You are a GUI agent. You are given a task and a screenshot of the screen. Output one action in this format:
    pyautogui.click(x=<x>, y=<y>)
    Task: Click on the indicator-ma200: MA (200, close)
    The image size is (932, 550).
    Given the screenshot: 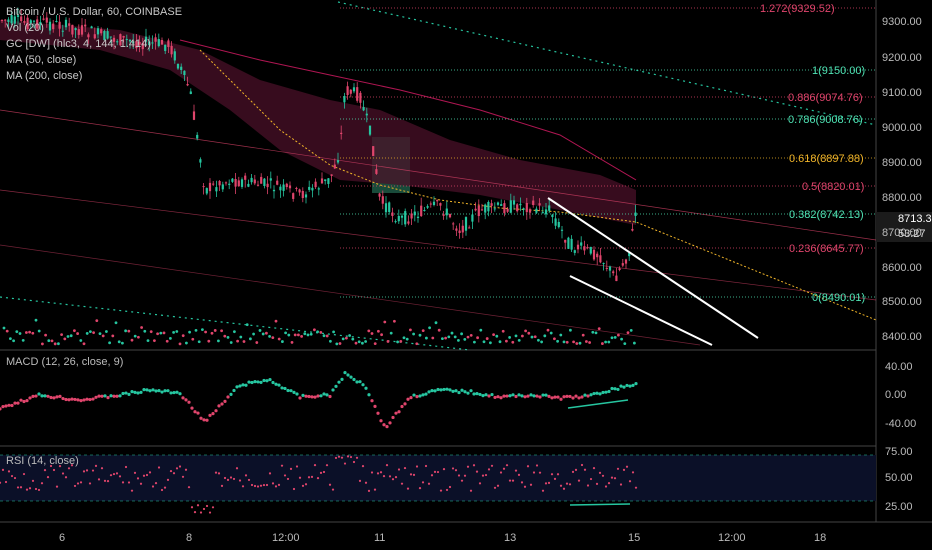 What is the action you would take?
    pyautogui.click(x=44, y=76)
    